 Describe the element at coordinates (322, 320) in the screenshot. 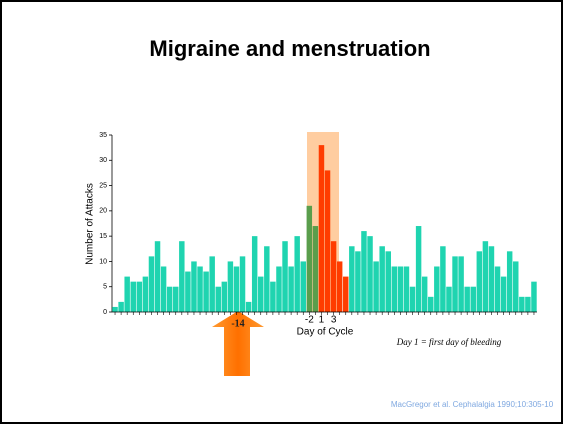

I see `x-tick-label: 1` at that location.